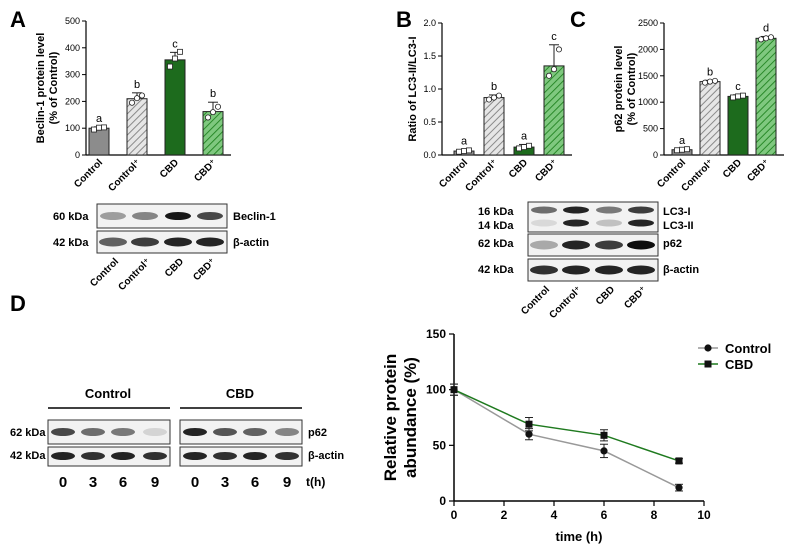  I want to click on x-tick-label: Control, so click(88, 173).